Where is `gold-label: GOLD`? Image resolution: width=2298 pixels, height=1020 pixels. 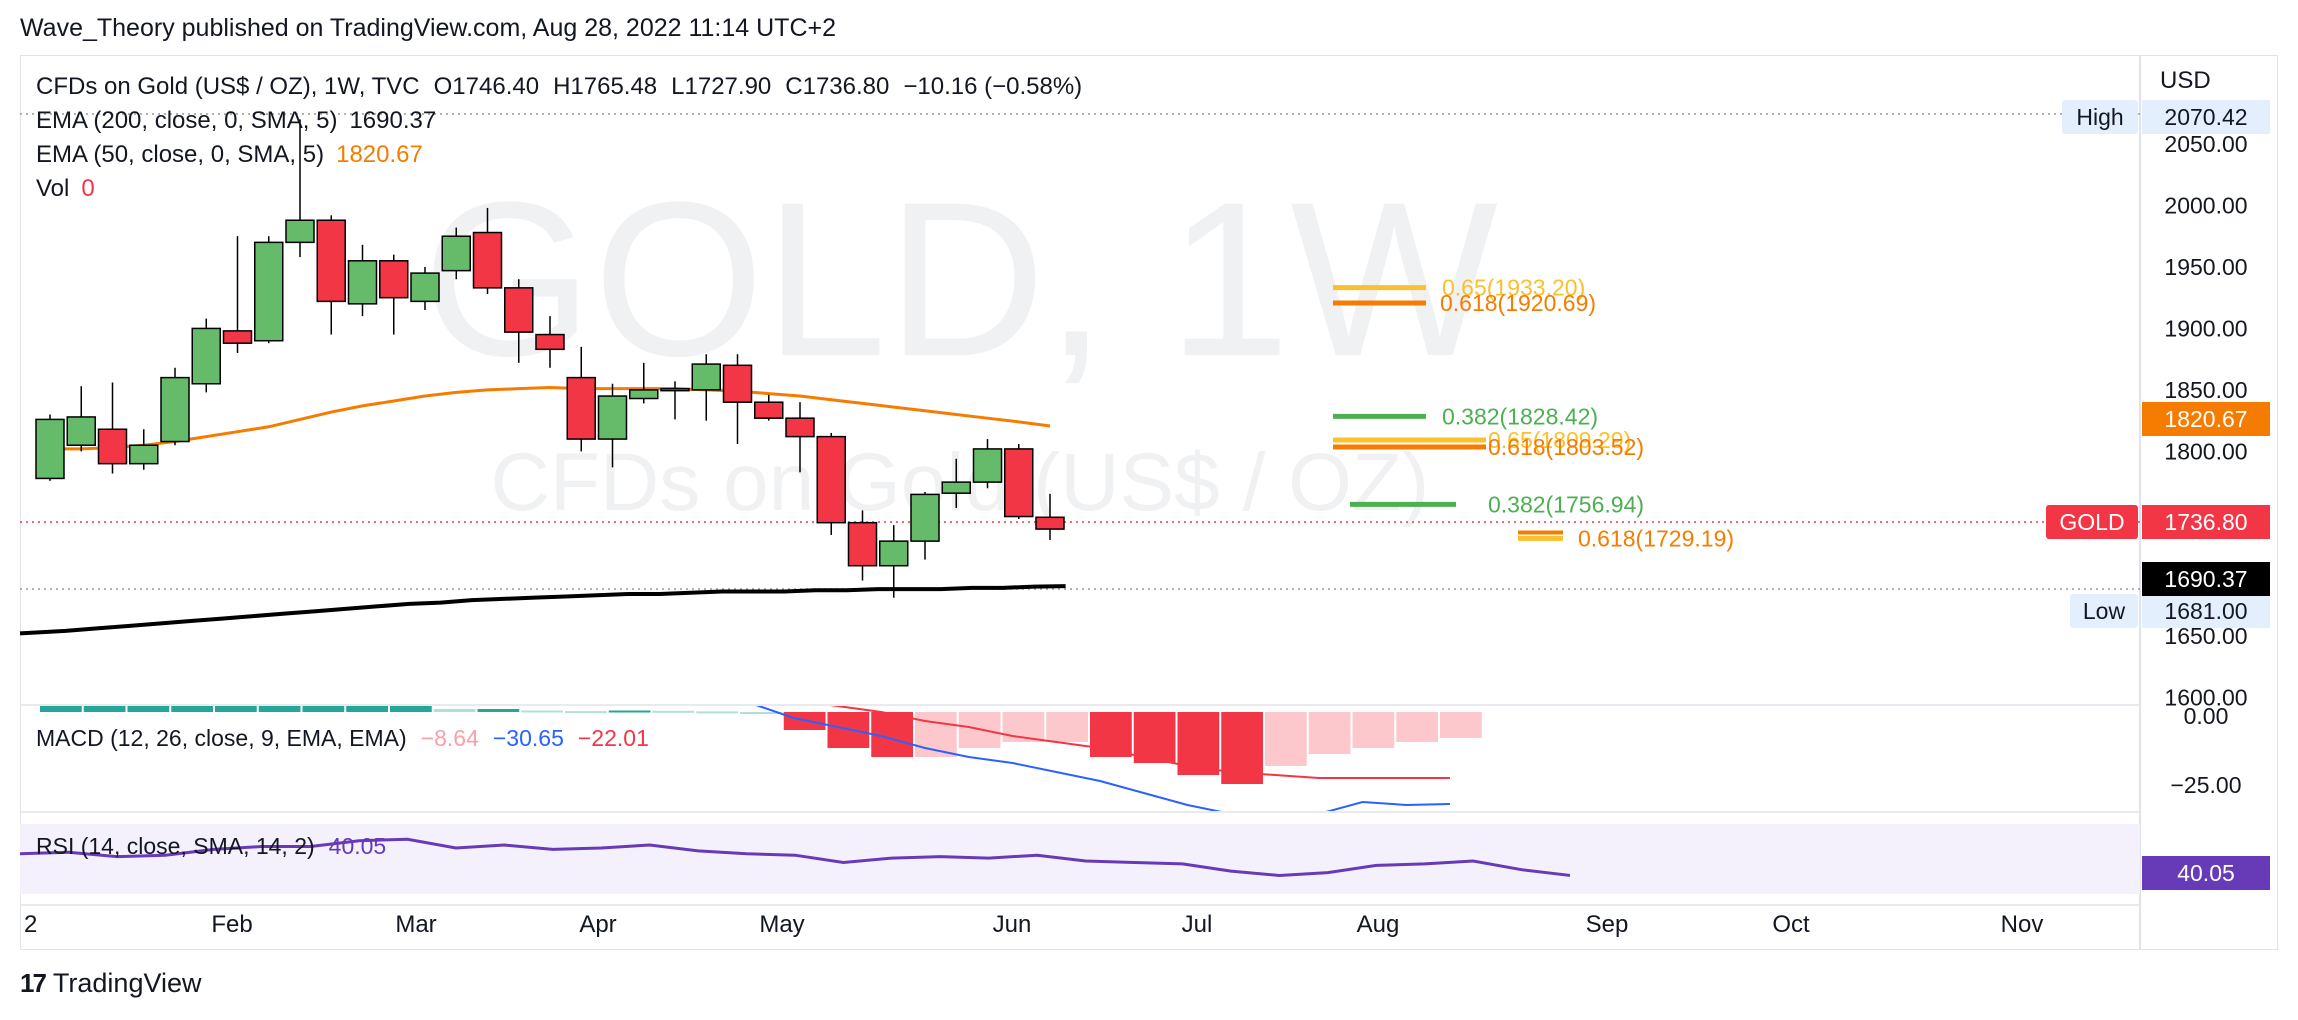
gold-label: GOLD is located at coordinates (2091, 522).